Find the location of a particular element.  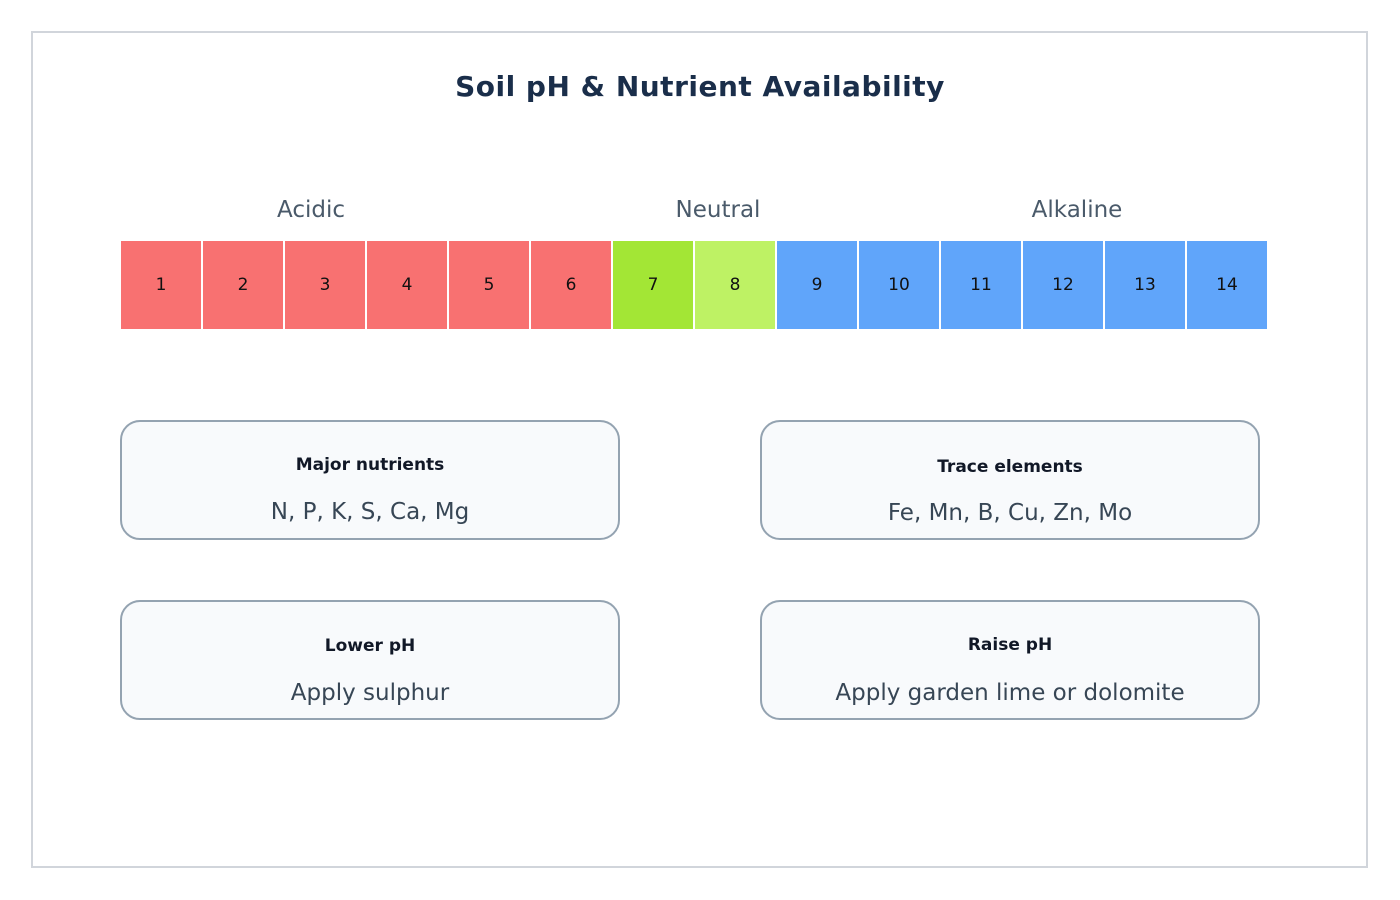

card-body: Apply sulphur is located at coordinates (370, 693).